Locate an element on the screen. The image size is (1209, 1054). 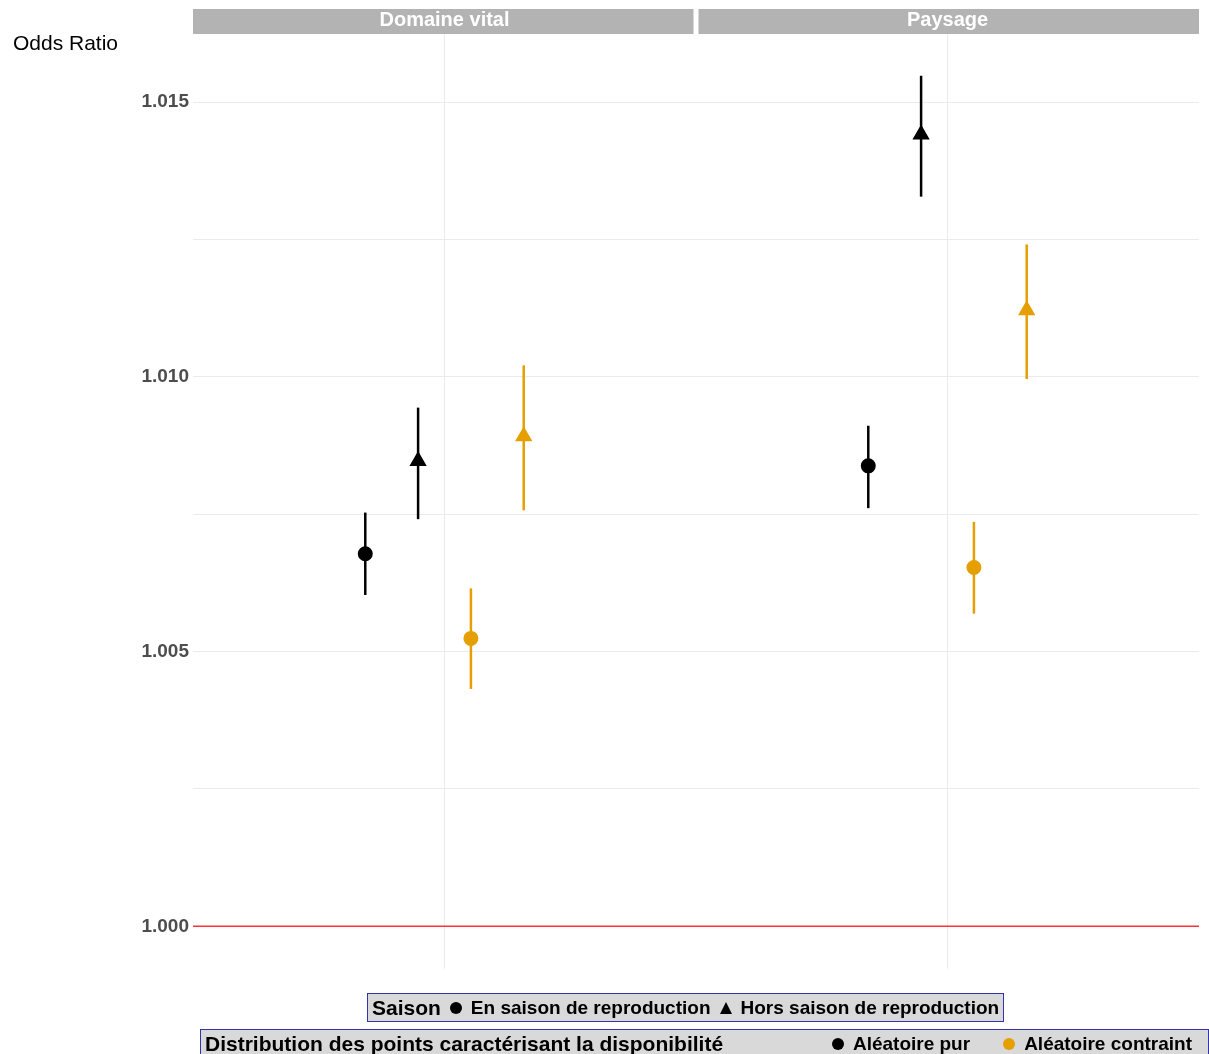
y-tick-label: 1.015 is located at coordinates (165, 101).